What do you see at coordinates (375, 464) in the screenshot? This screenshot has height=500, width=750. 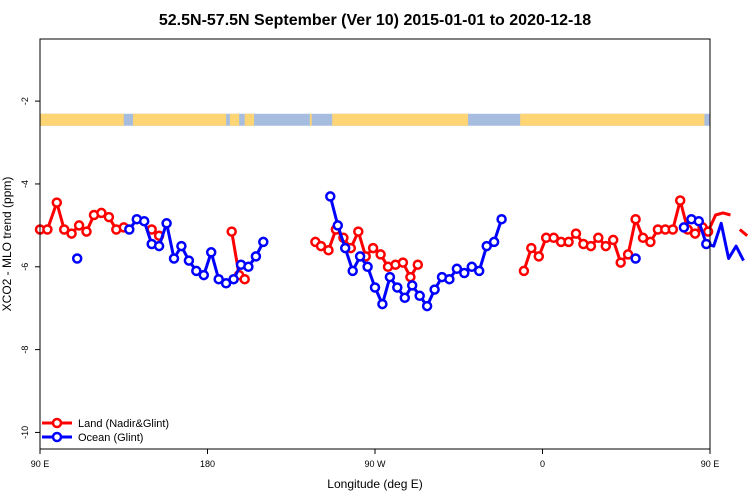 I see `x-tick-label: 90 W` at bounding box center [375, 464].